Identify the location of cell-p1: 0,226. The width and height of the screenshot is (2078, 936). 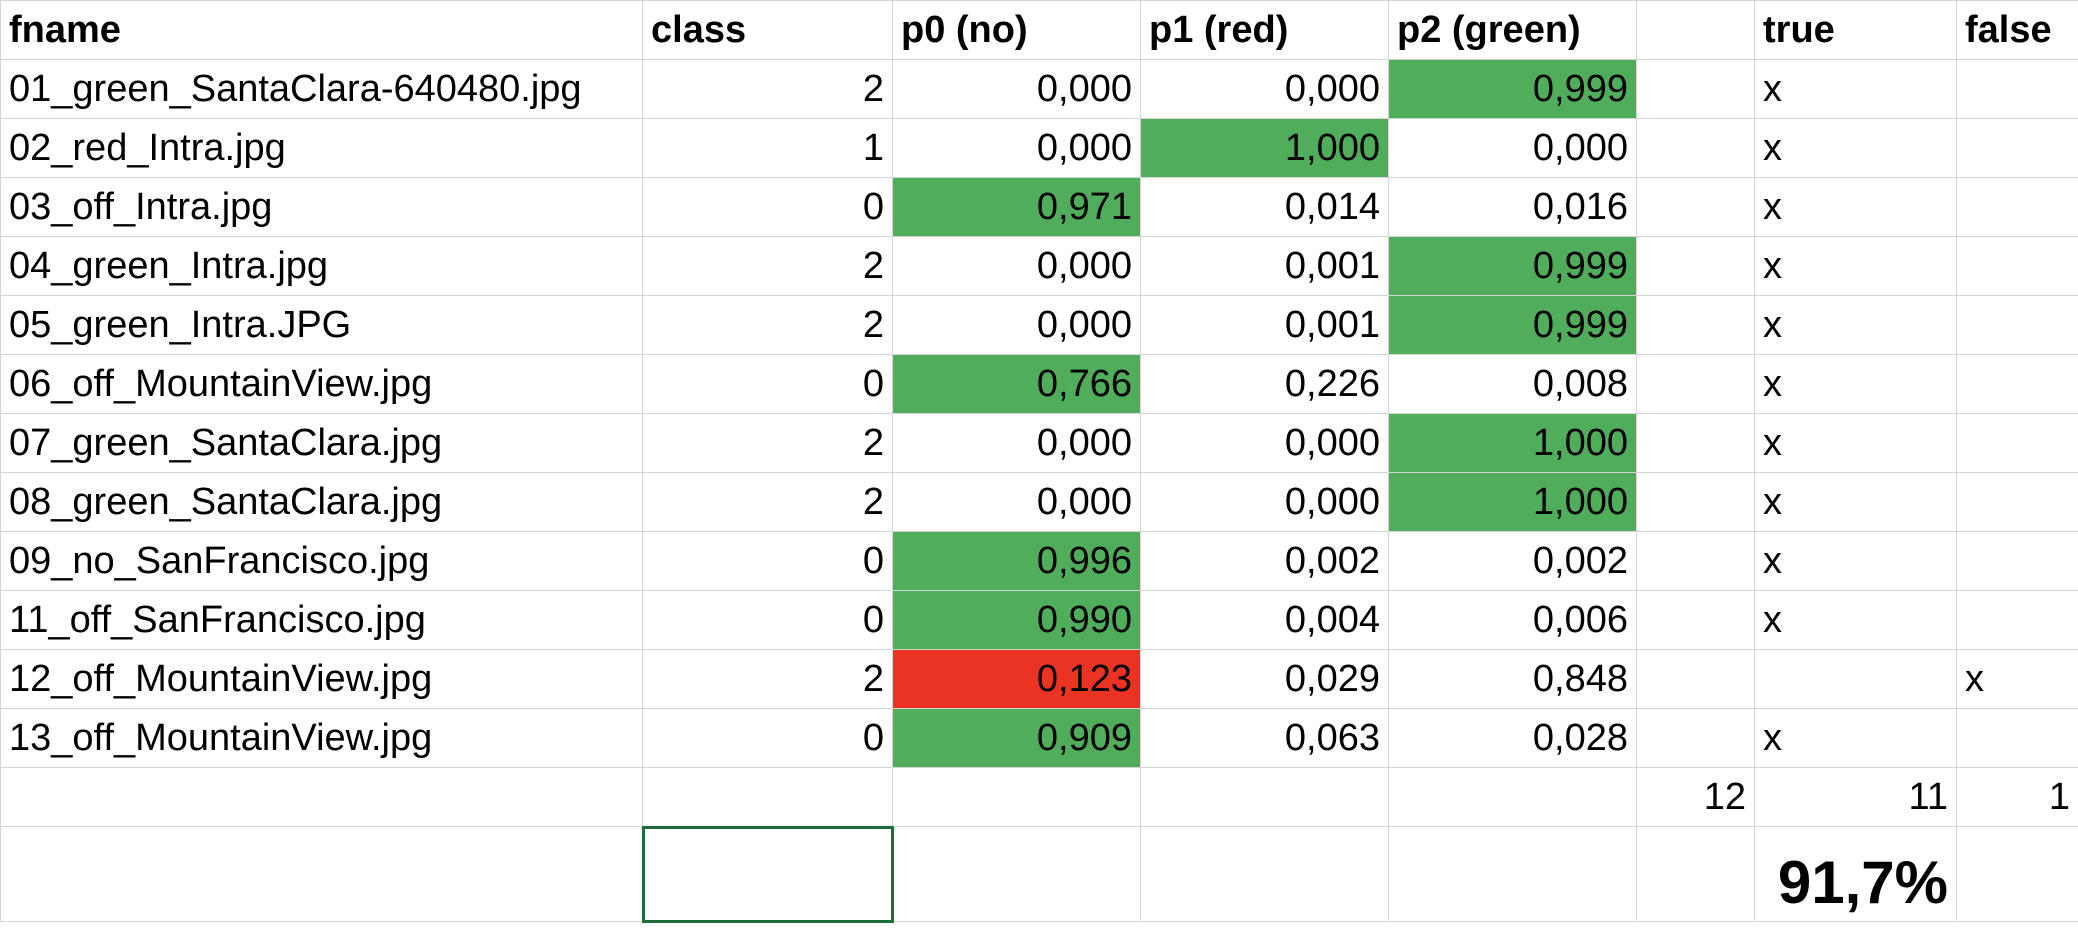
(1264, 384).